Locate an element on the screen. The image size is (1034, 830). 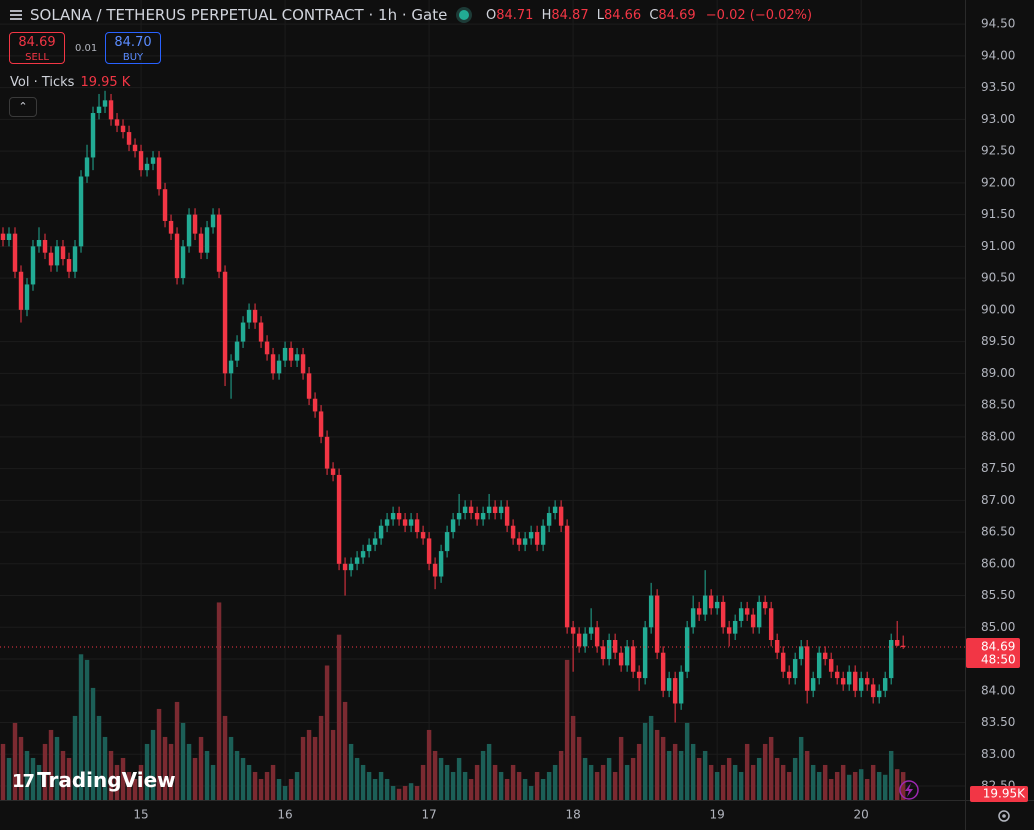
buy-label: BUY is located at coordinates (133, 57).